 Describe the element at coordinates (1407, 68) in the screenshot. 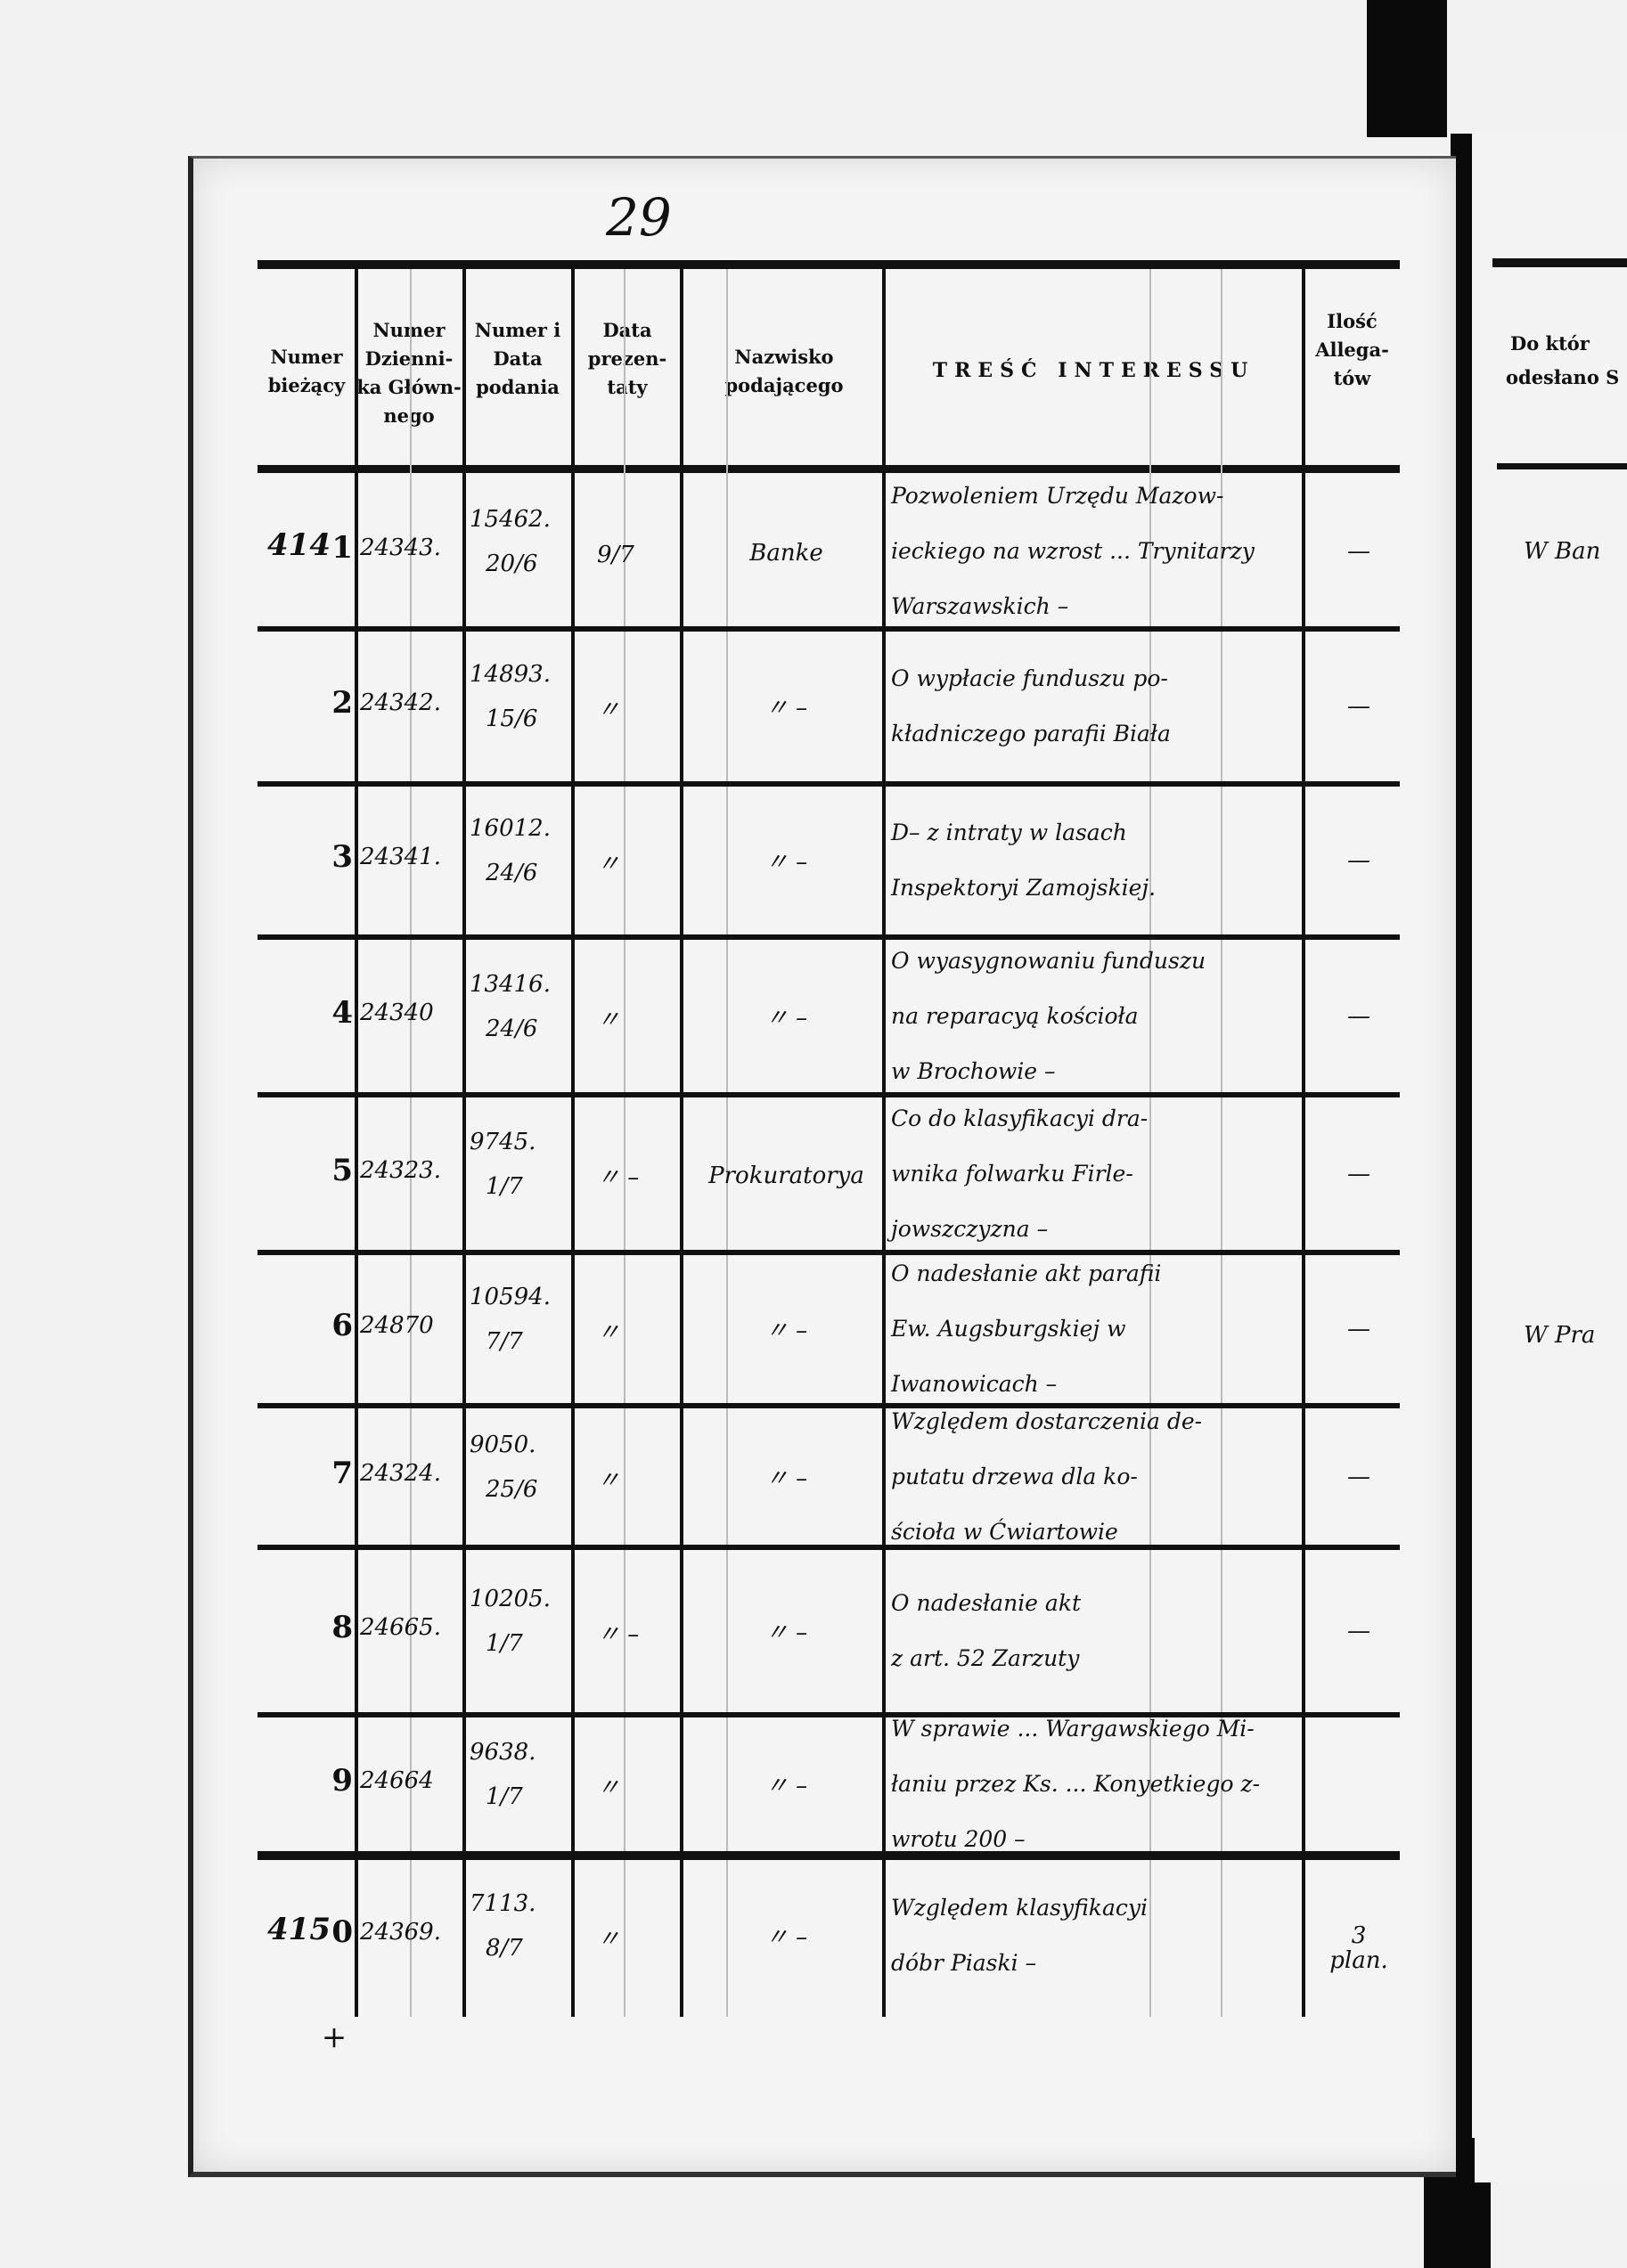

I see `binding-shadow` at that location.